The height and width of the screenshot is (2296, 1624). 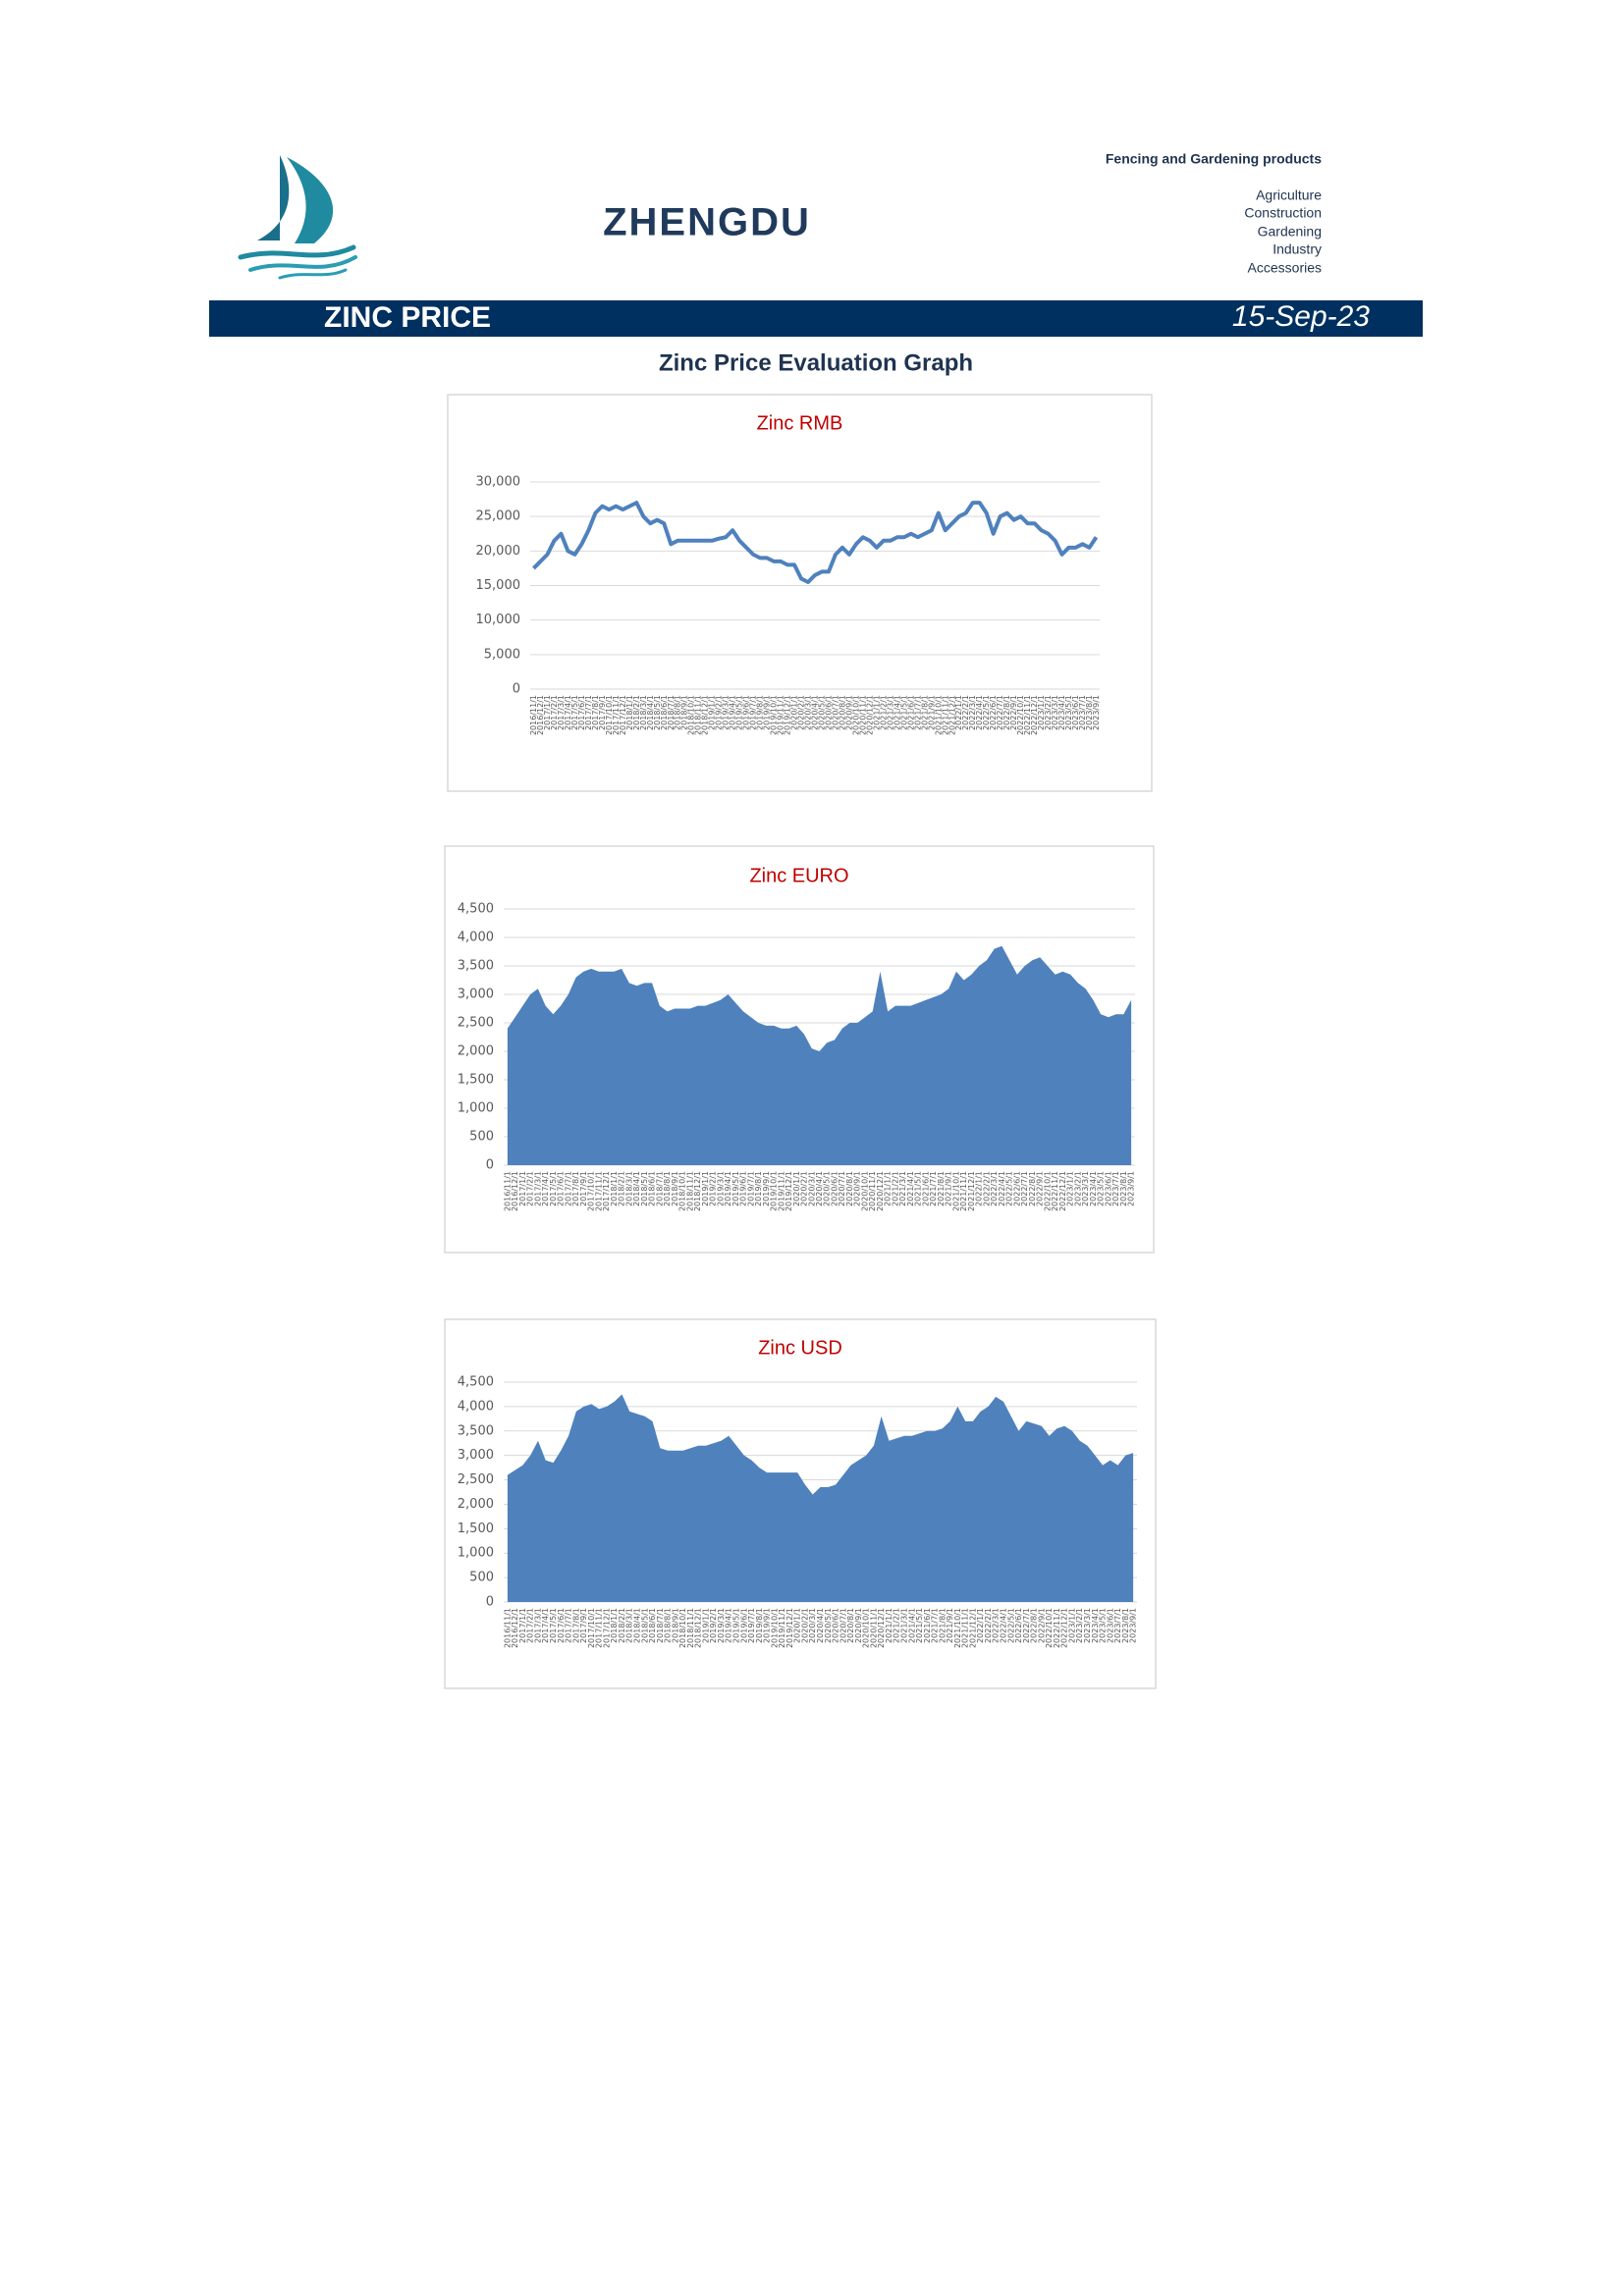 I want to click on x-tick-label: 2020/3/1, so click(x=808, y=713).